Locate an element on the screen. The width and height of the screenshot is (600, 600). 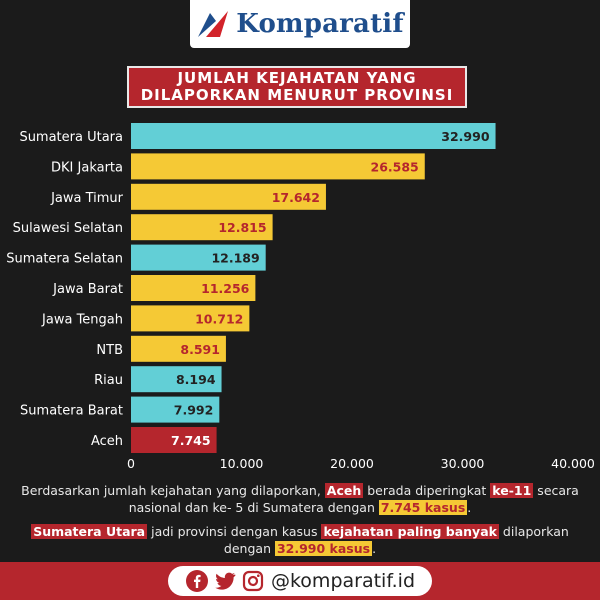
value-label-3: 12.815 is located at coordinates (242, 227).